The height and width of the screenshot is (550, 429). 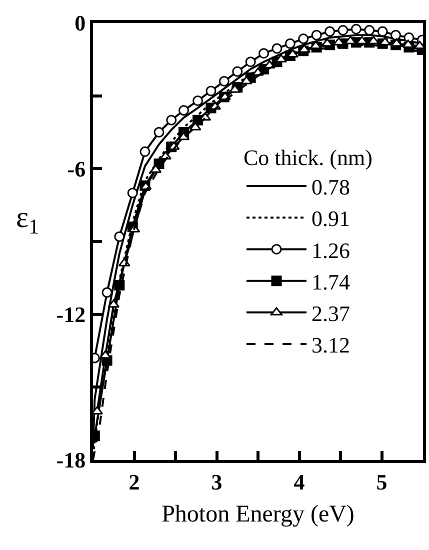 I want to click on legend-label: 1.26, so click(x=331, y=250).